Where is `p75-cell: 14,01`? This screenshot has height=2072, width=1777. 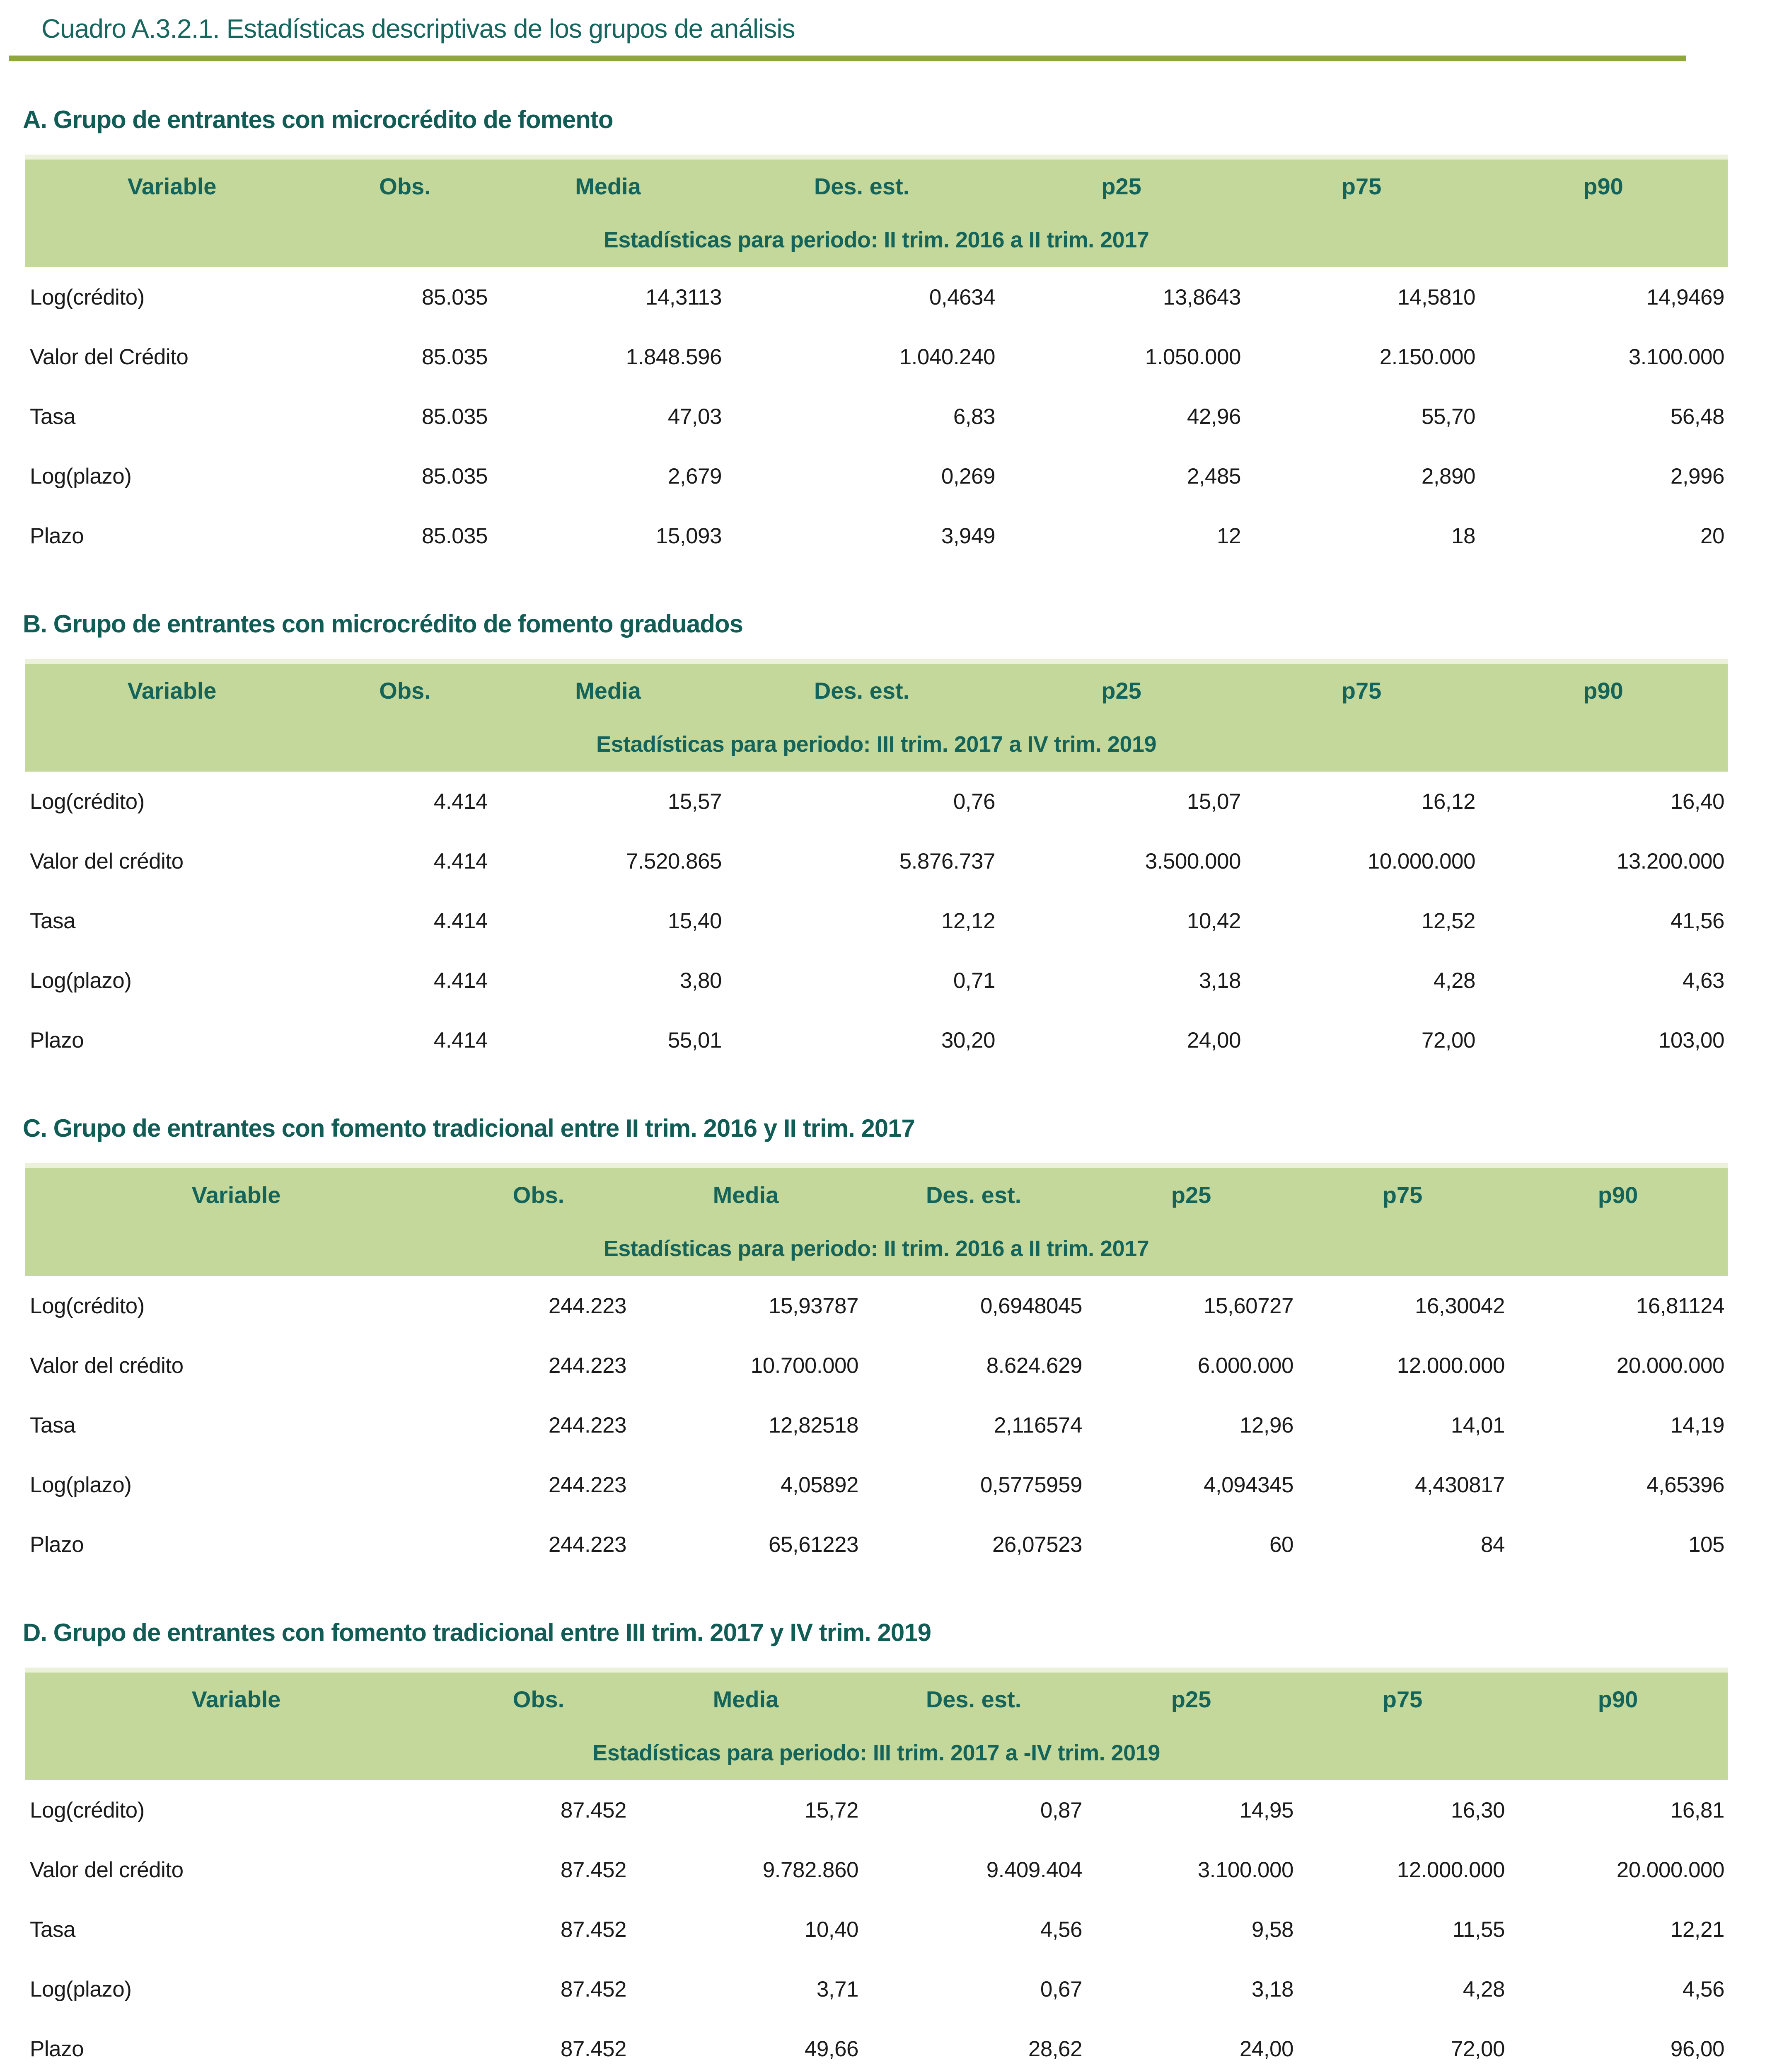
p75-cell: 14,01 is located at coordinates (1478, 1425).